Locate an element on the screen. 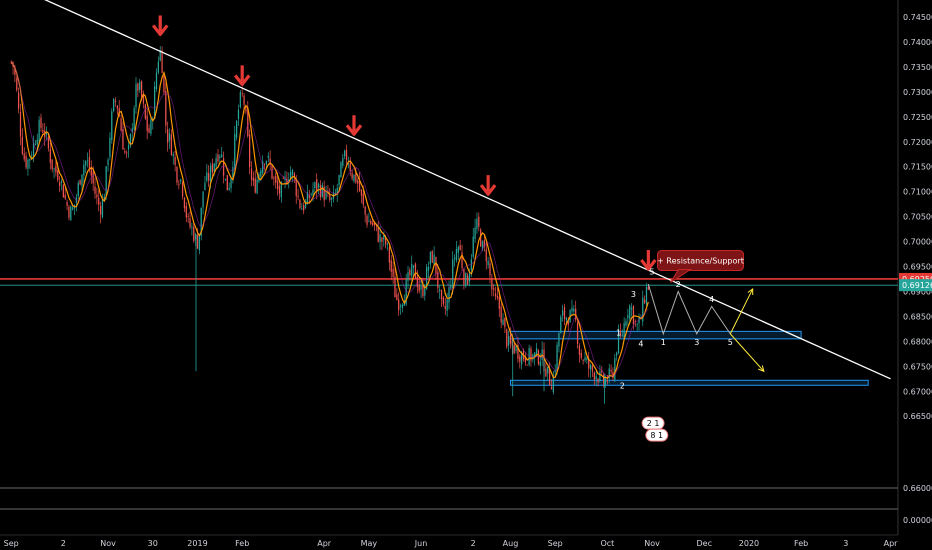 The width and height of the screenshot is (932, 550). x-tick-label: Jun is located at coordinates (421, 543).